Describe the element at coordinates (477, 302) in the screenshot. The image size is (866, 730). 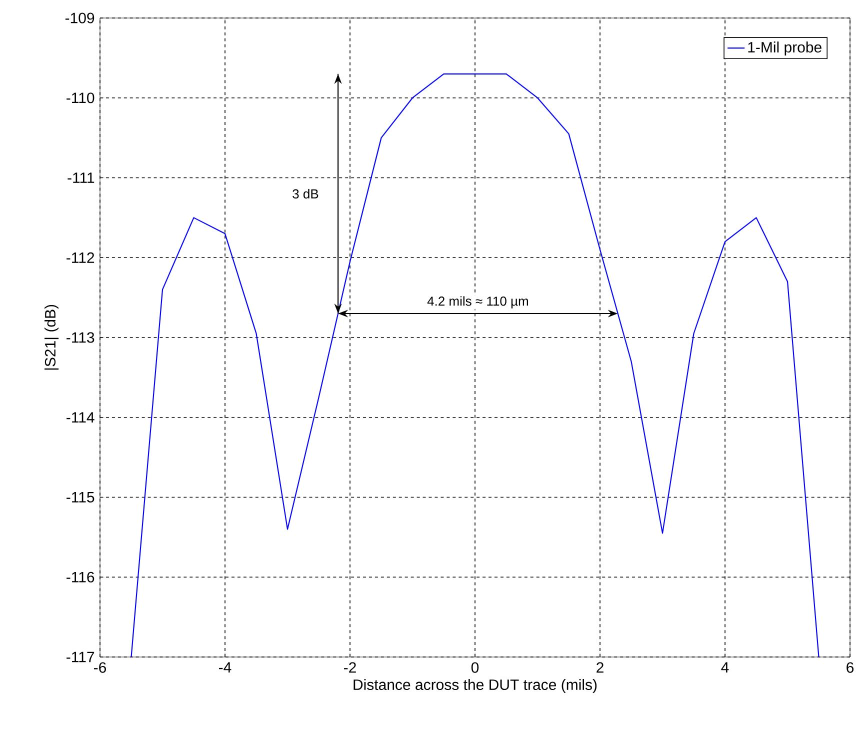
I see `annotation: 4.2 mils ≈ 110 µm` at that location.